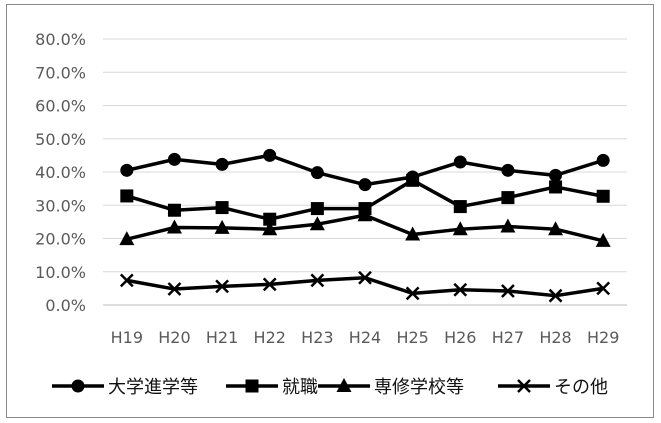 The width and height of the screenshot is (661, 423). I want to click on x-axis-tick-labels: H19 H20 H21 H22 H23 H24 H25 H26 H27 H28 H29, so click(365, 337).